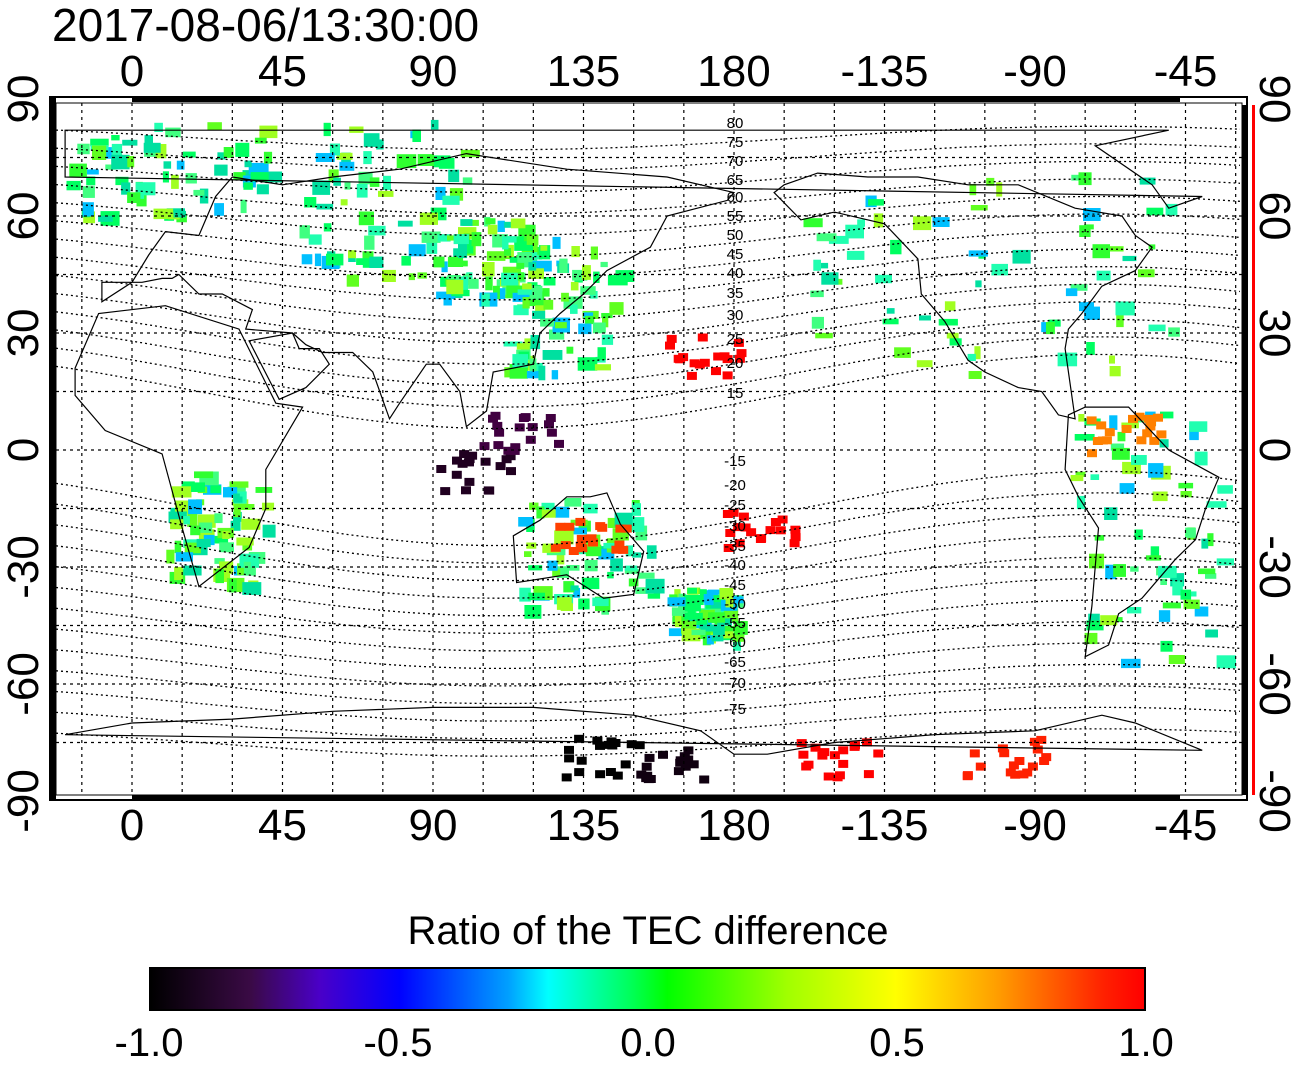 Image resolution: width=1296 pixels, height=1065 pixels. Describe the element at coordinates (735, 161) in the screenshot. I see `contour-label: 70` at that location.